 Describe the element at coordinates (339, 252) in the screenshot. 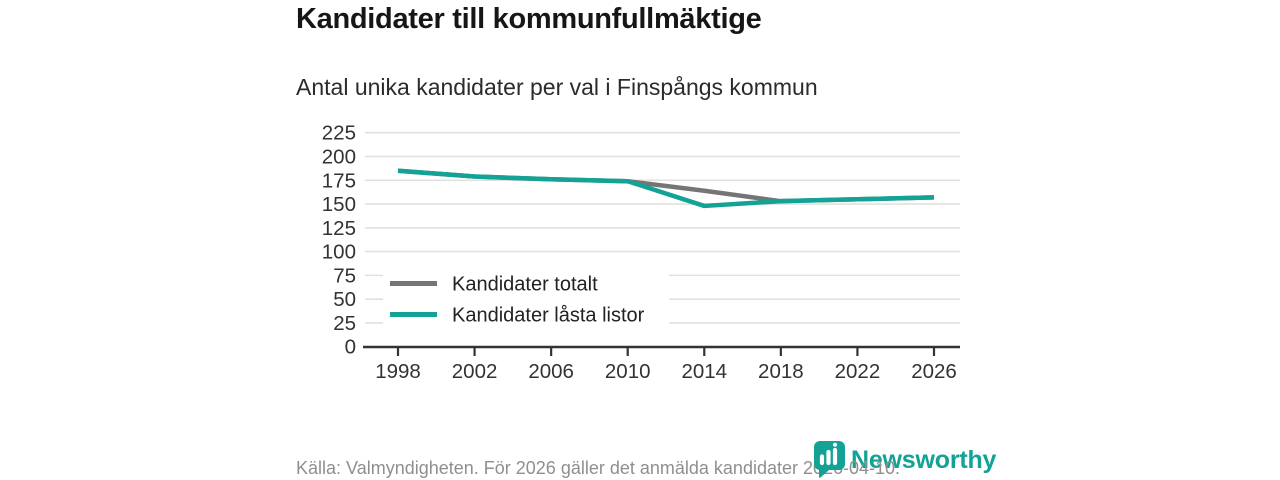

I see `y-axis-tick-label: 100` at that location.